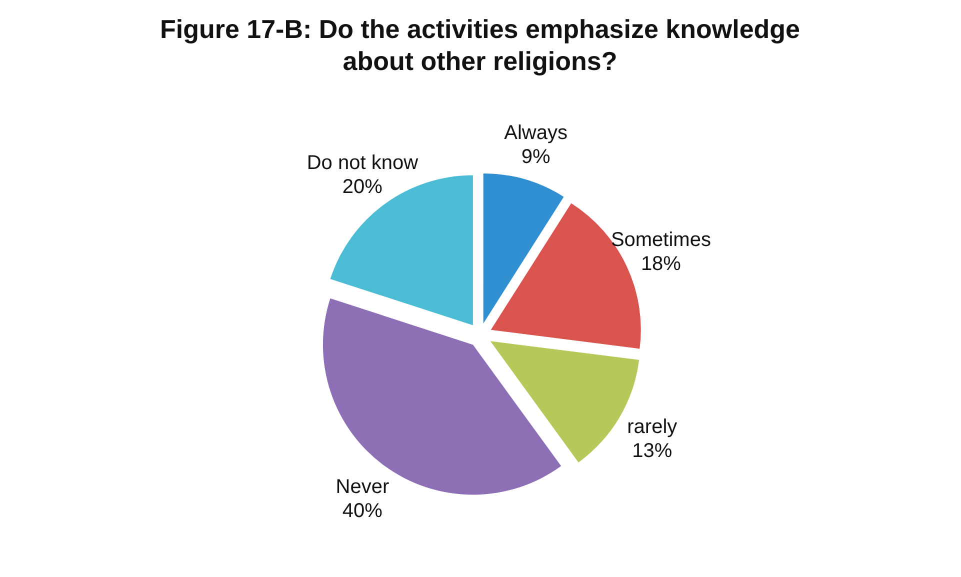  What do you see at coordinates (661, 263) in the screenshot?
I see `data-label: 18%` at bounding box center [661, 263].